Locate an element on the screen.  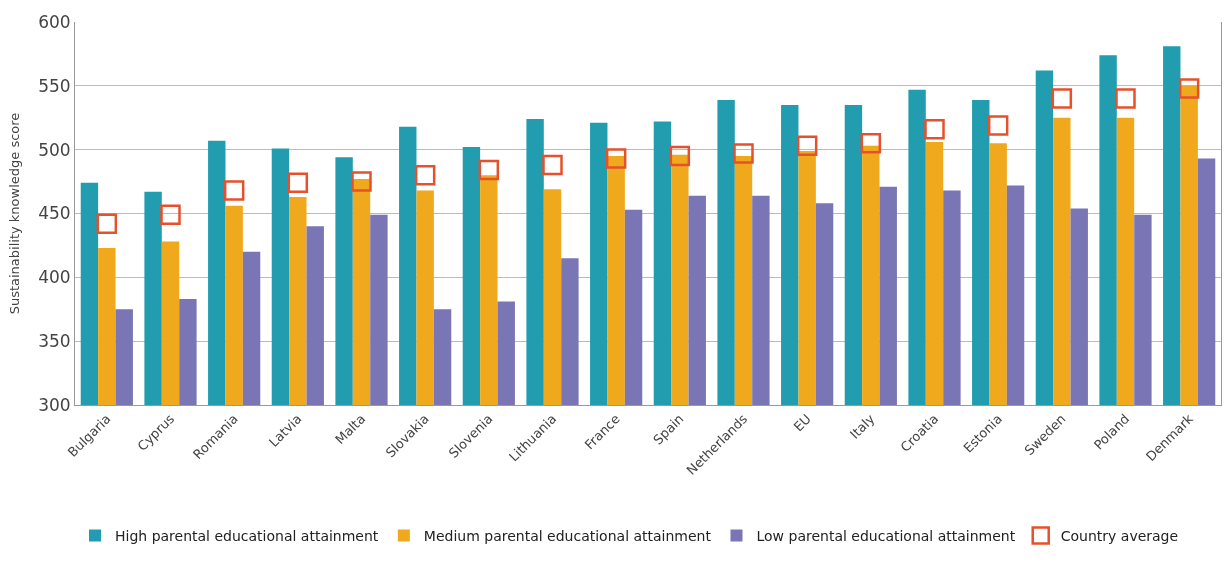
x-tick-label: EU is located at coordinates (802, 423).